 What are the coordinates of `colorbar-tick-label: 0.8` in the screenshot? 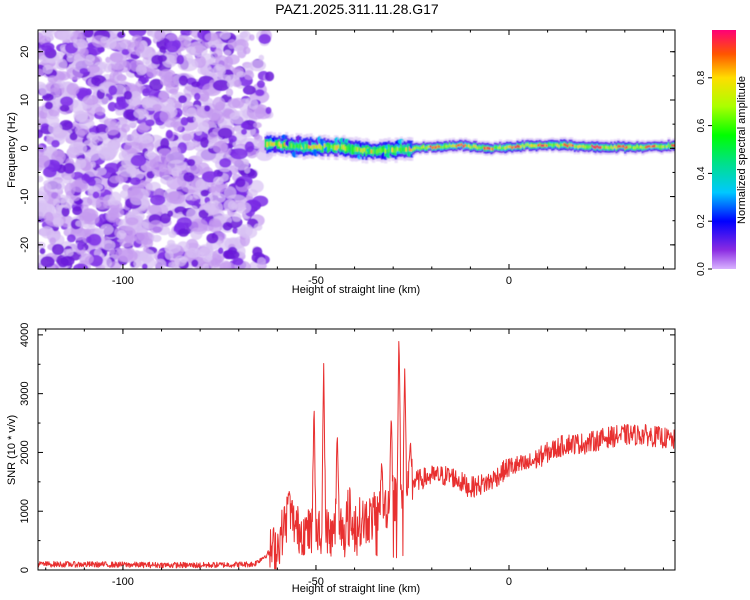 It's located at (701, 77).